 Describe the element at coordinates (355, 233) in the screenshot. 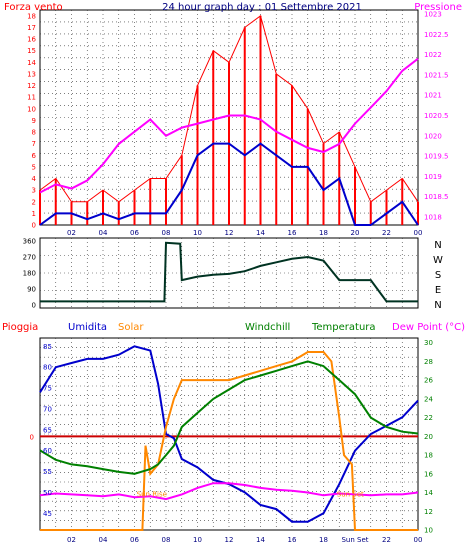

I see `x-tick-label: 20` at that location.